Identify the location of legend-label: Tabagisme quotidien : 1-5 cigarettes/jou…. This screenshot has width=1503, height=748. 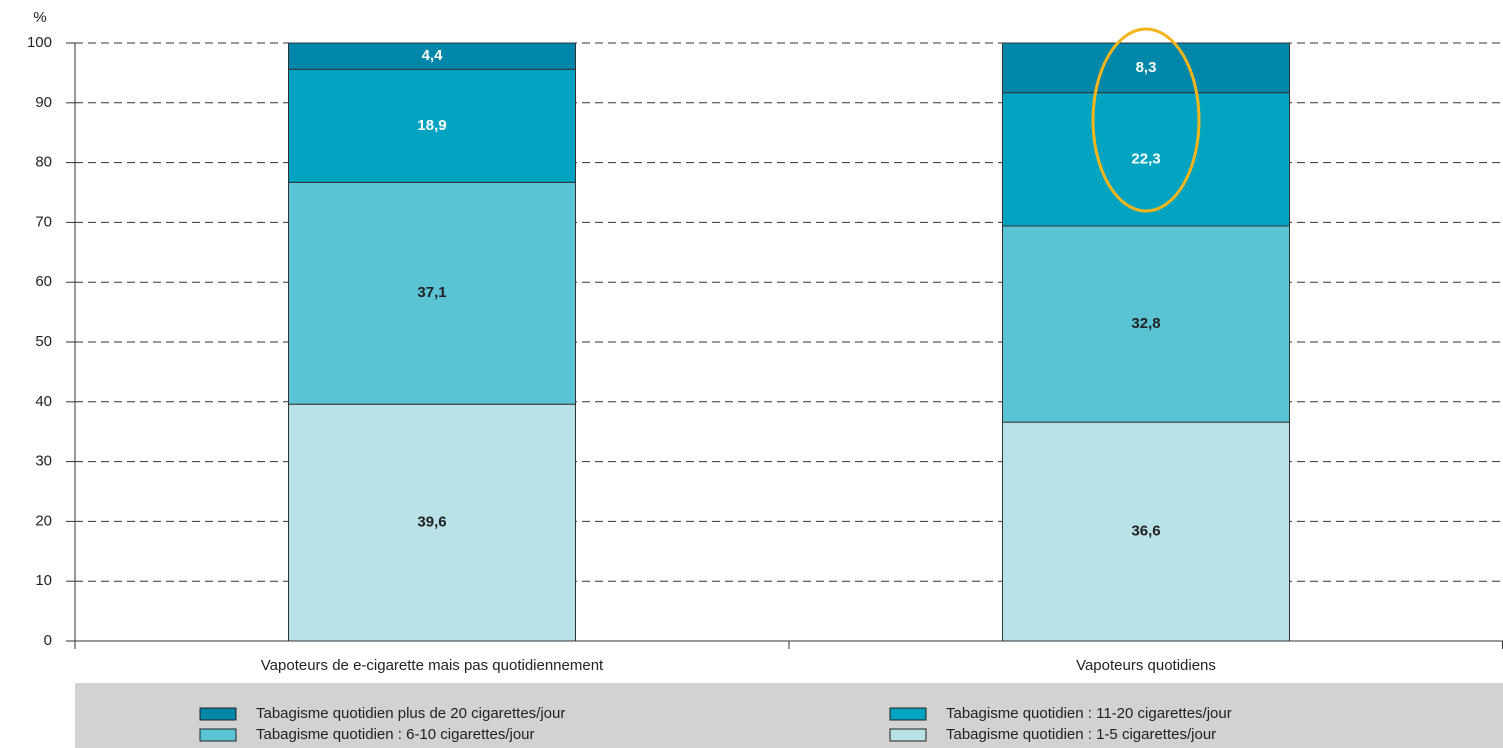
(1081, 734).